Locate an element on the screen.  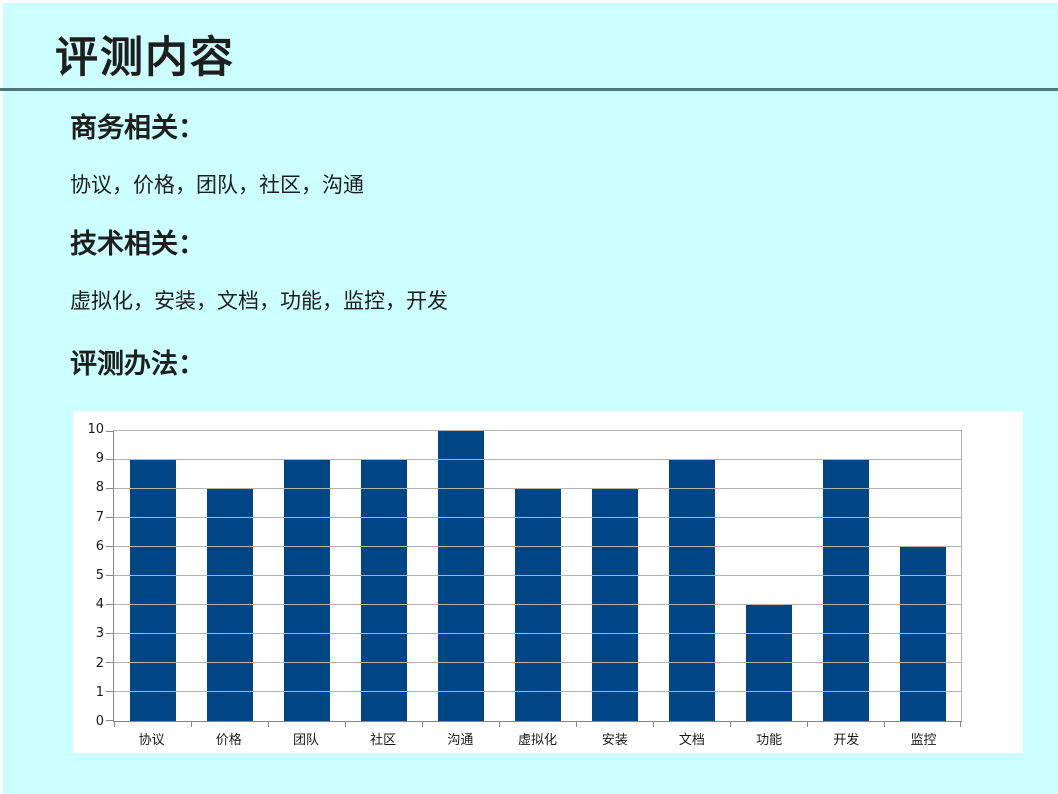
y-axis-labels: 0 1 2 3 4 5 6 7 8 9 10 is located at coordinates (89, 575).